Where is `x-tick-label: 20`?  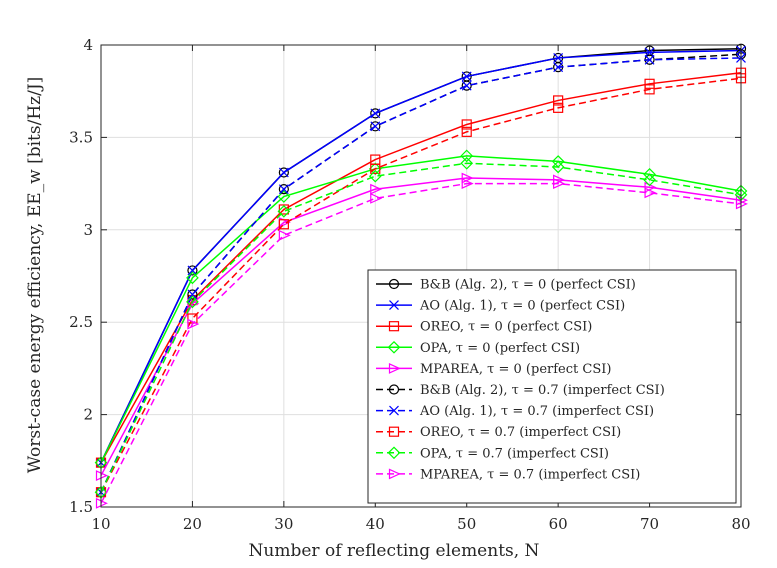
x-tick-label: 20 is located at coordinates (192, 524).